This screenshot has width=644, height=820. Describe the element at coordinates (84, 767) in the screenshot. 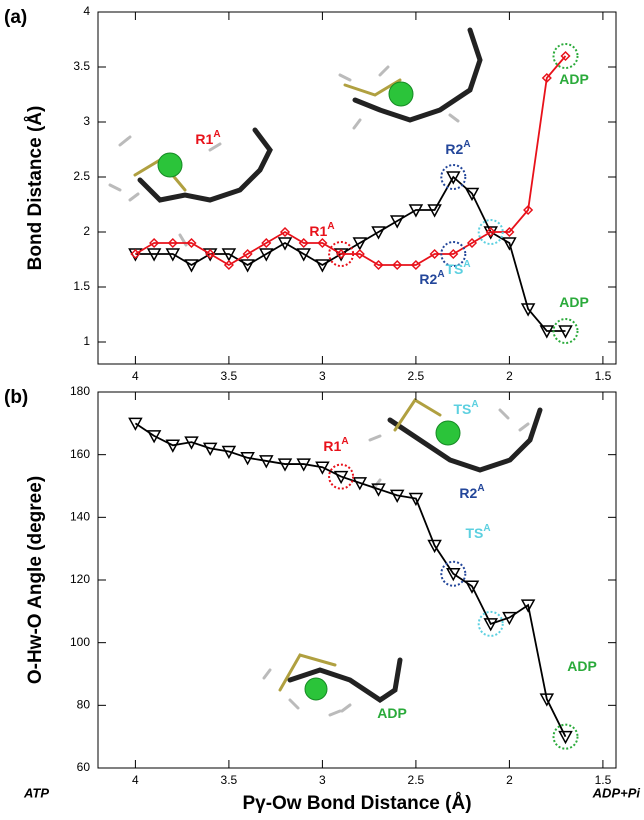

I see `y-tick-label: 60` at that location.